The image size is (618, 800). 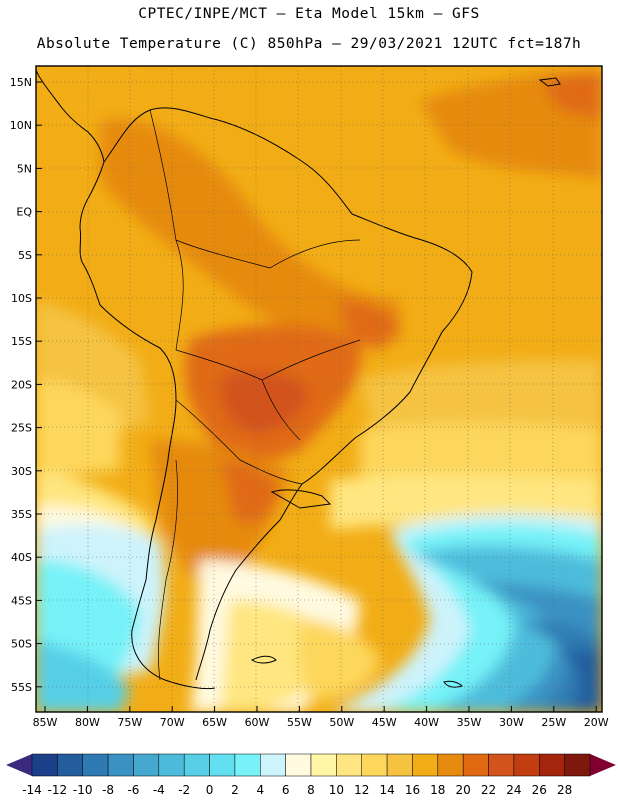 What do you see at coordinates (336, 790) in the screenshot?
I see `colorbar-label: 10` at bounding box center [336, 790].